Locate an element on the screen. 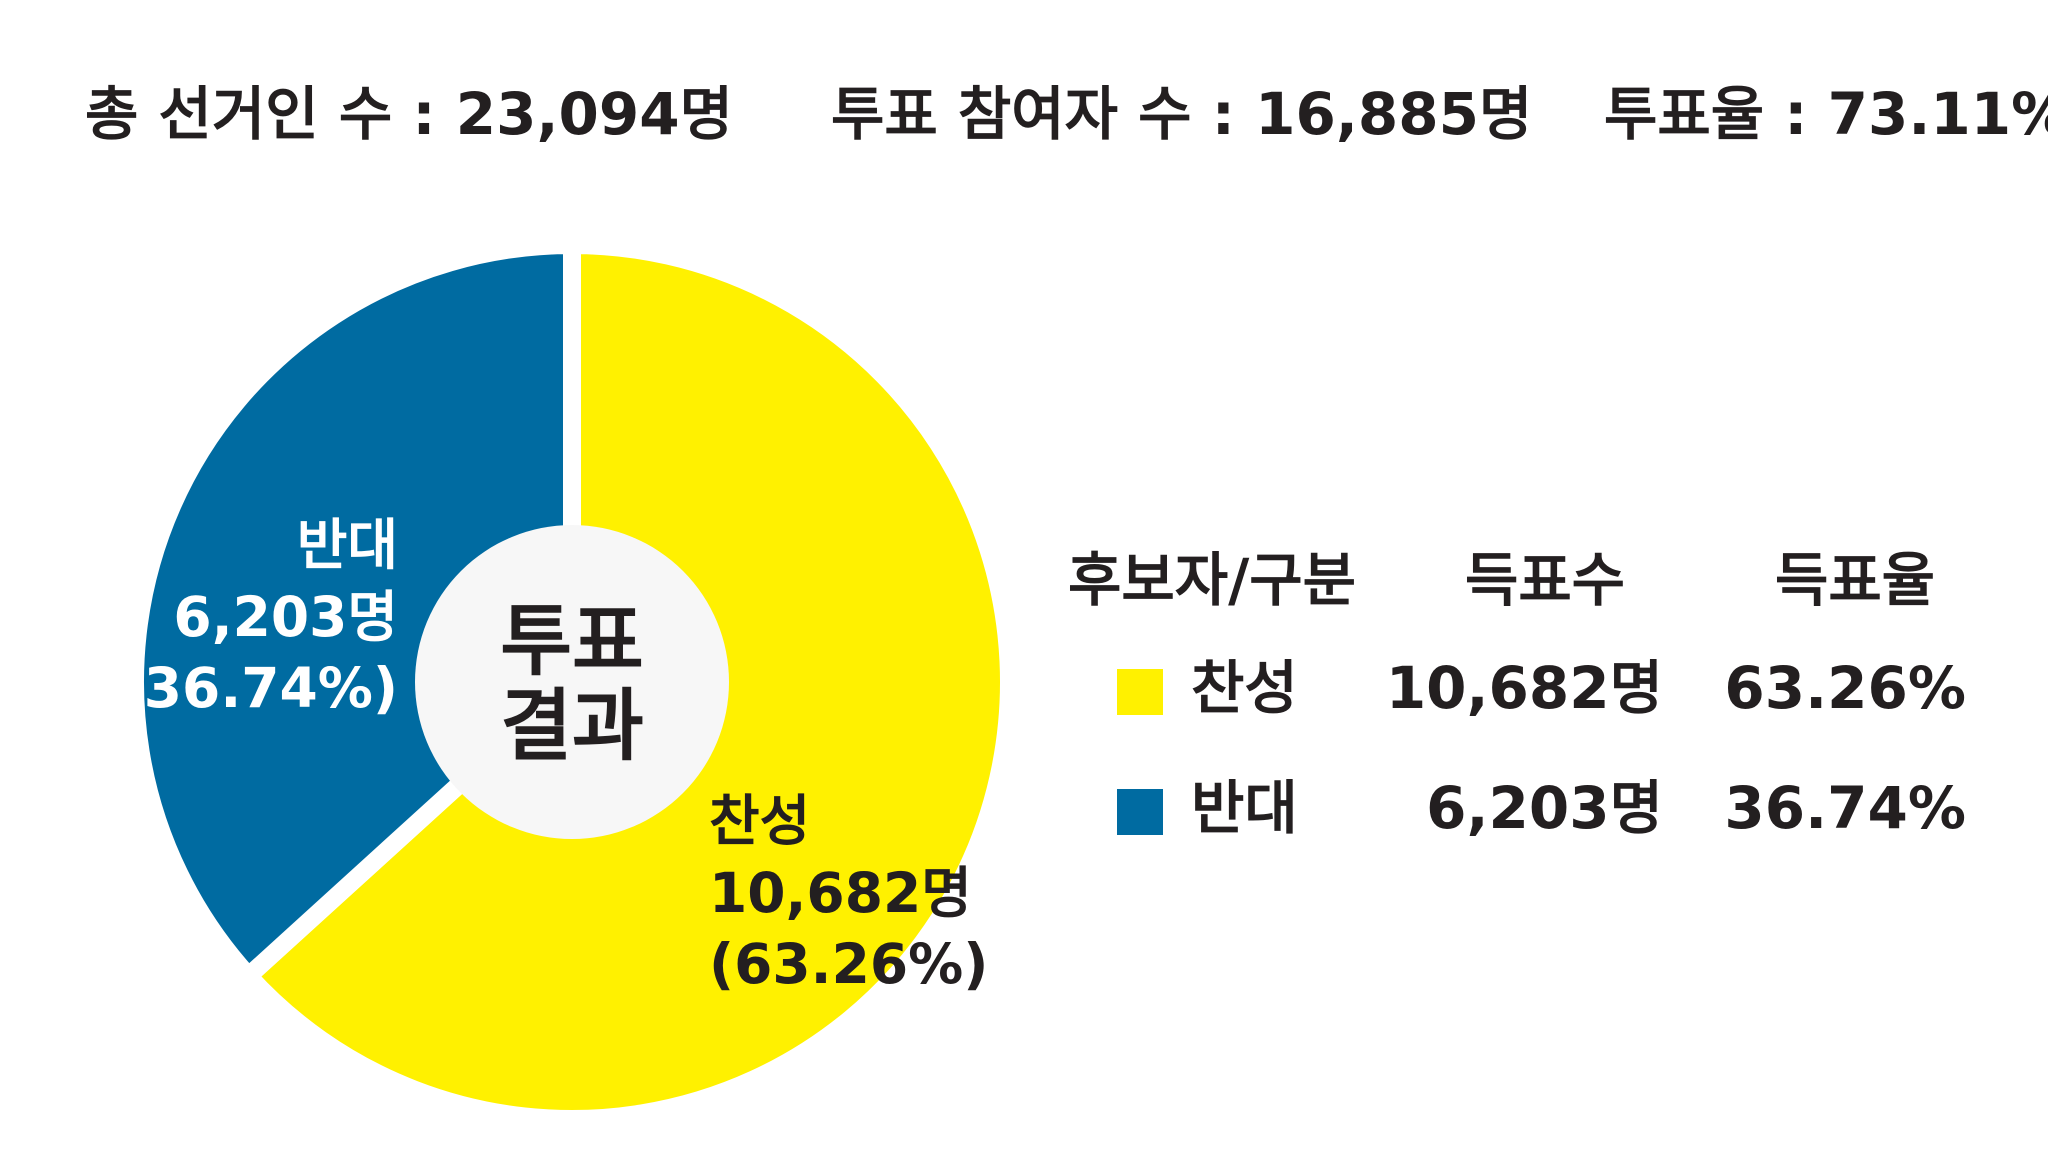  table-header: 득표율 is located at coordinates (1855, 580).